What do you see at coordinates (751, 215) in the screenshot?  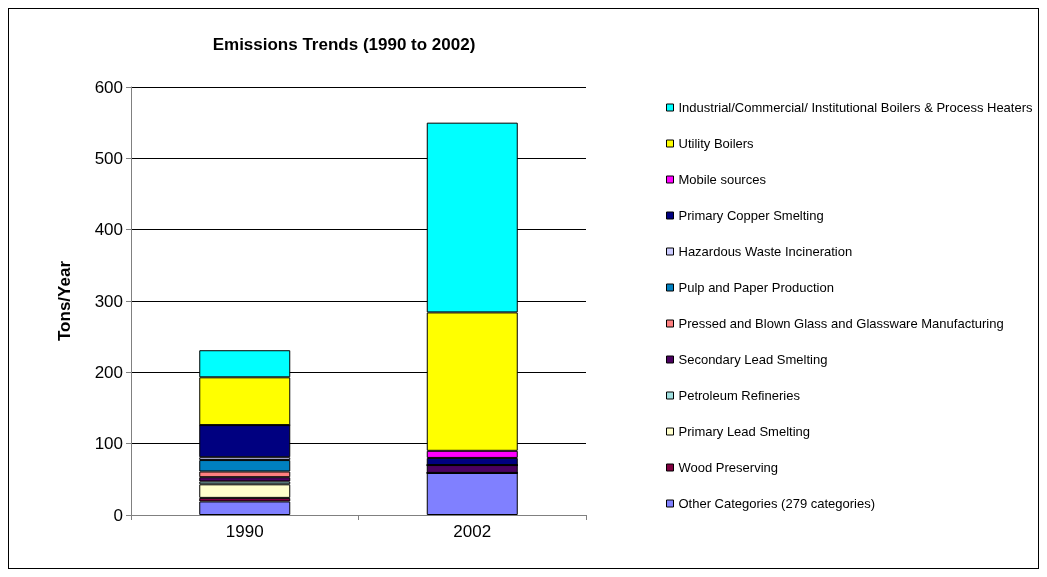 I see `legend-label: Primary Copper Smelting` at bounding box center [751, 215].